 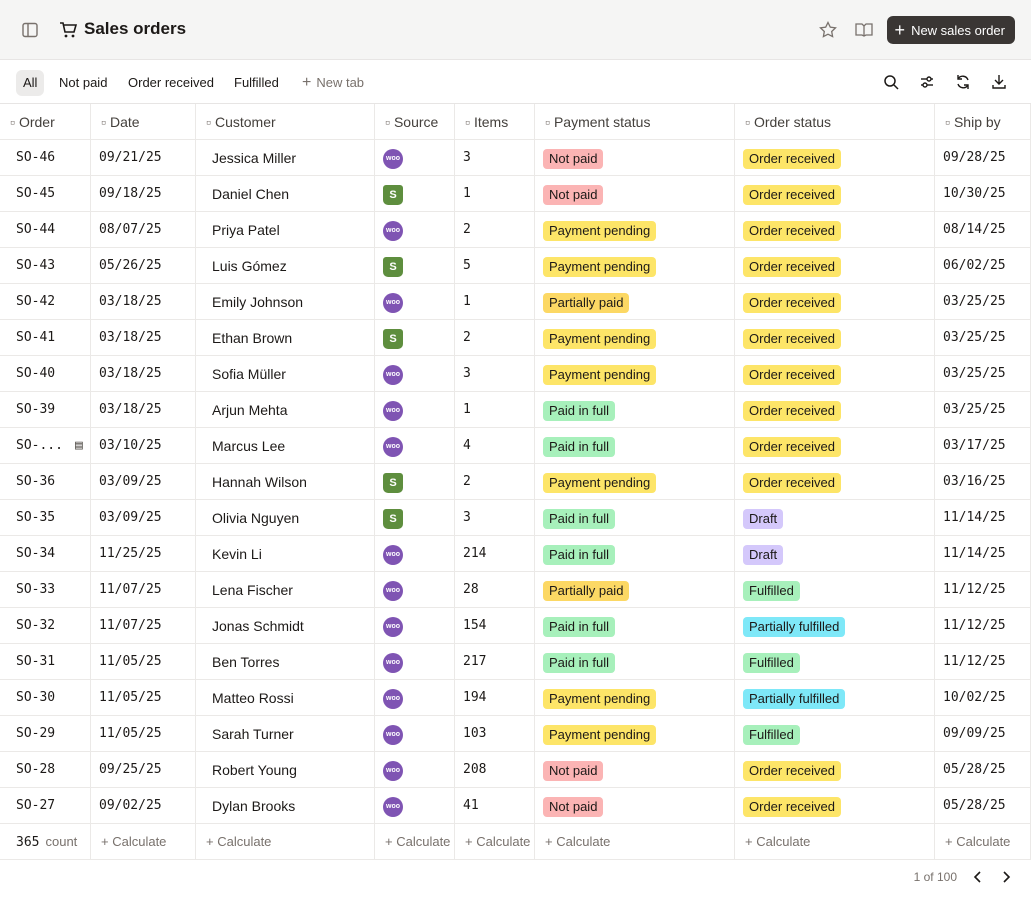 I want to click on table-cell: SO-33, so click(x=45, y=590).